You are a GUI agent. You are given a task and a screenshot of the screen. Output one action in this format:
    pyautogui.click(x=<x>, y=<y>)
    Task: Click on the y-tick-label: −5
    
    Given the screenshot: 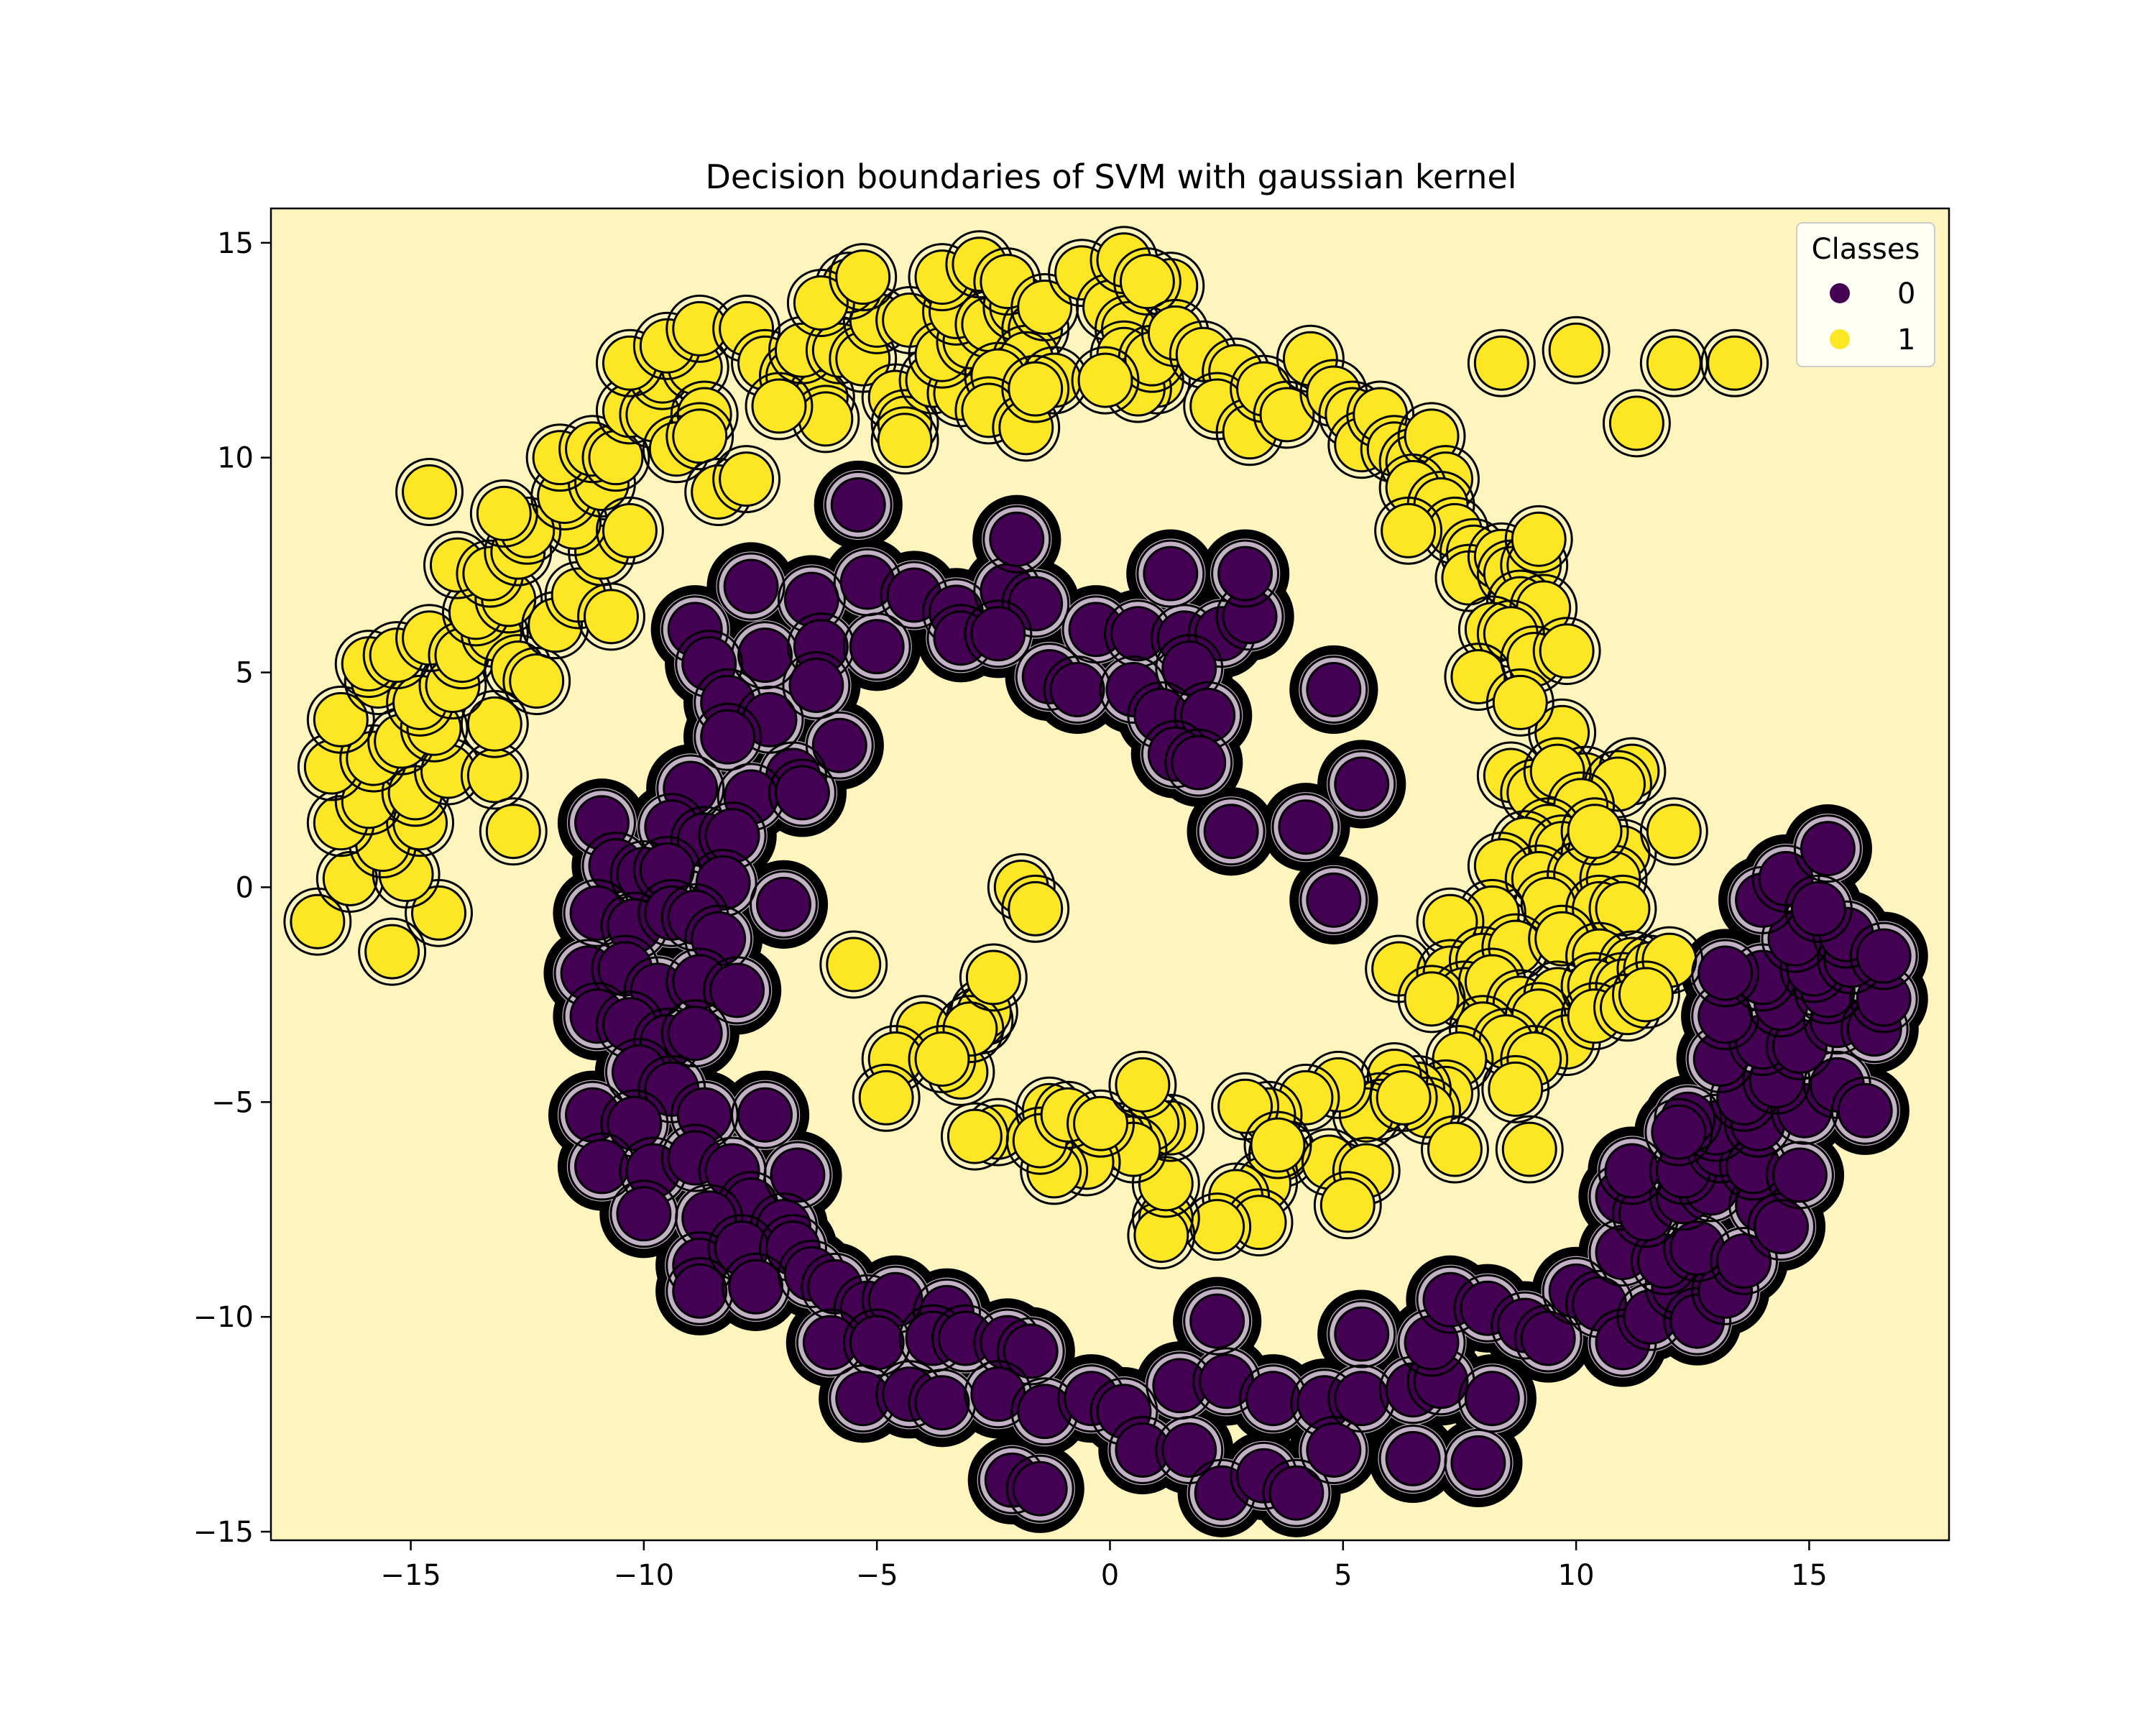 What is the action you would take?
    pyautogui.click(x=233, y=1102)
    